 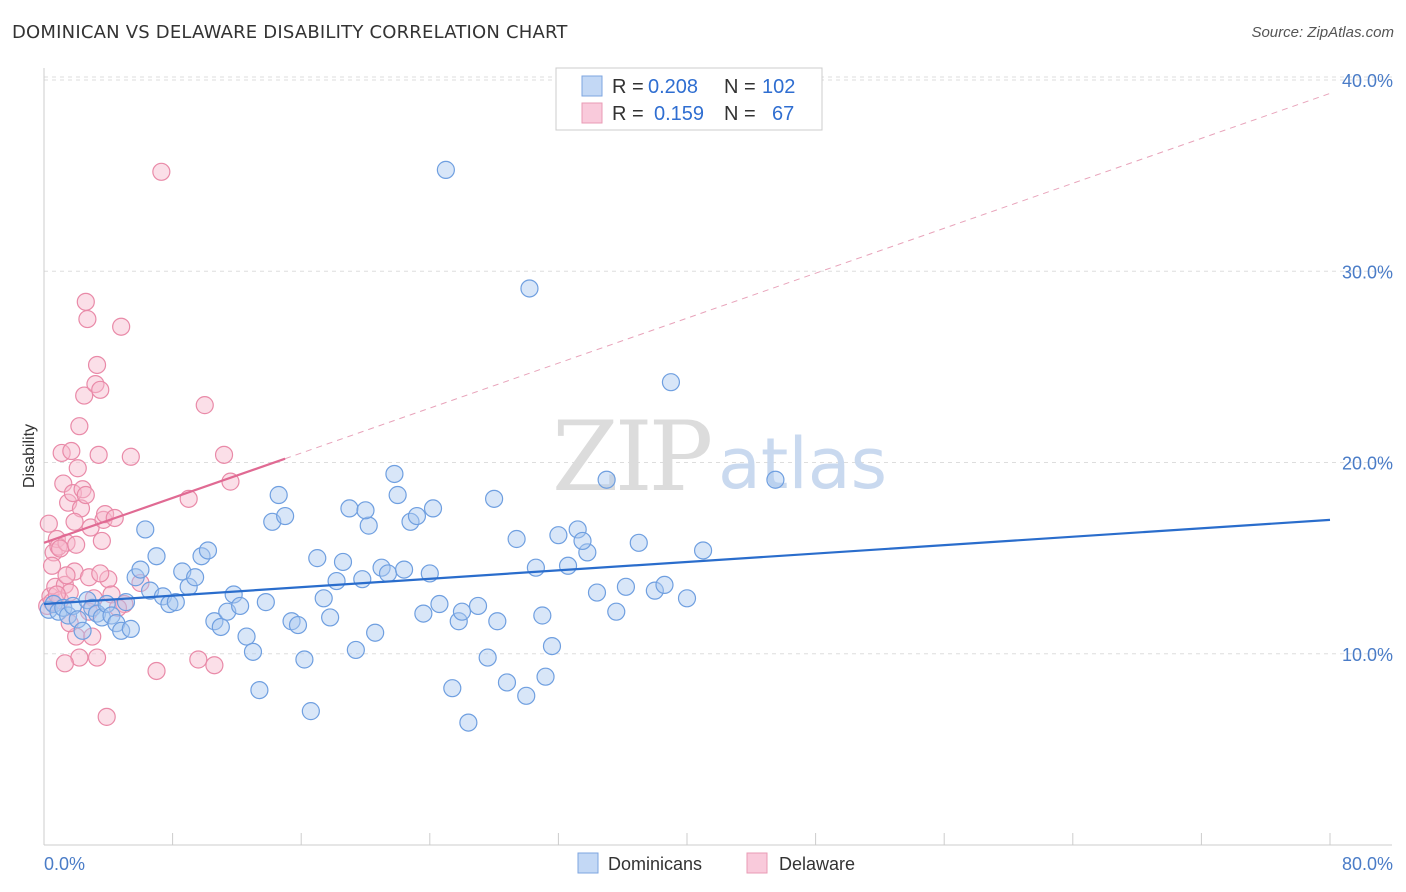 I want to click on watermark-zip: ZIP, so click(x=631, y=457).